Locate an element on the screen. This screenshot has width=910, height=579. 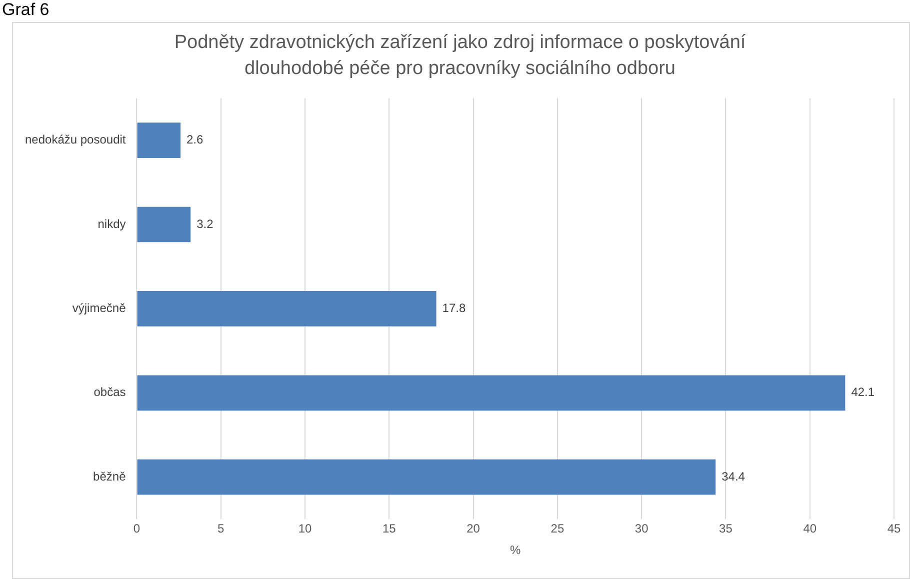
data-label: 2.6 is located at coordinates (195, 139).